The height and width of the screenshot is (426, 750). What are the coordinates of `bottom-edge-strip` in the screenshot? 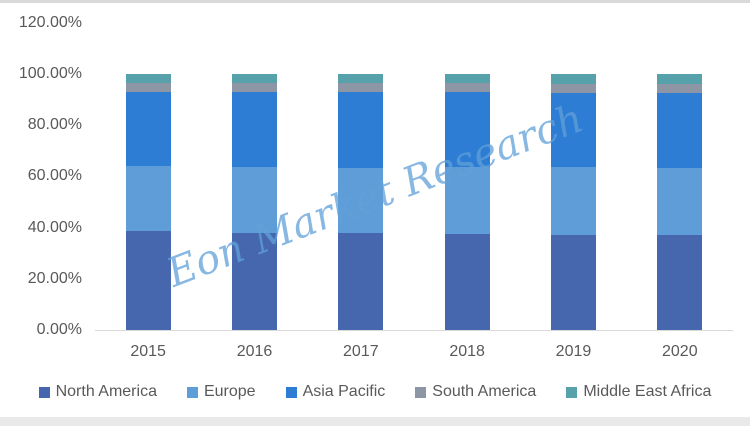 It's located at (375, 421).